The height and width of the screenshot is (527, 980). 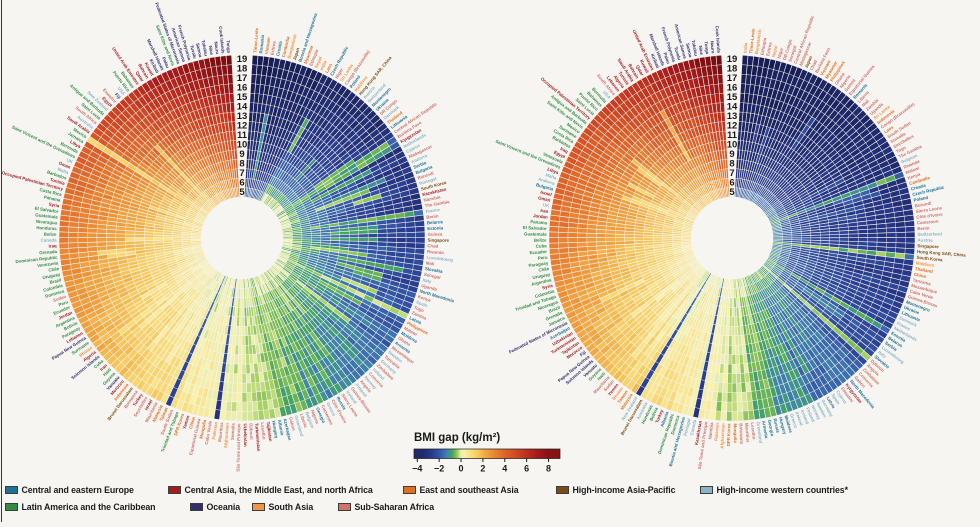 I want to click on country-label: Laos, so click(x=328, y=68).